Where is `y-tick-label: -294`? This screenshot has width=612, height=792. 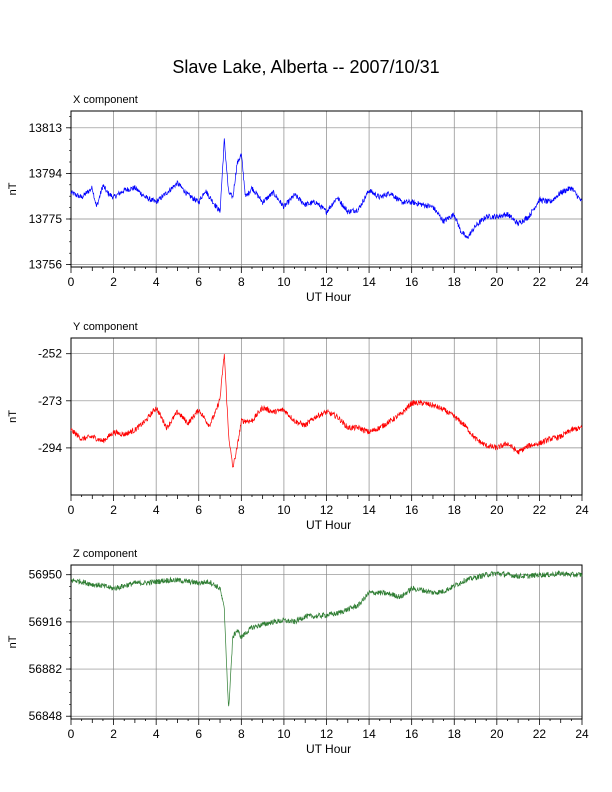 y-tick-label: -294 is located at coordinates (50, 448).